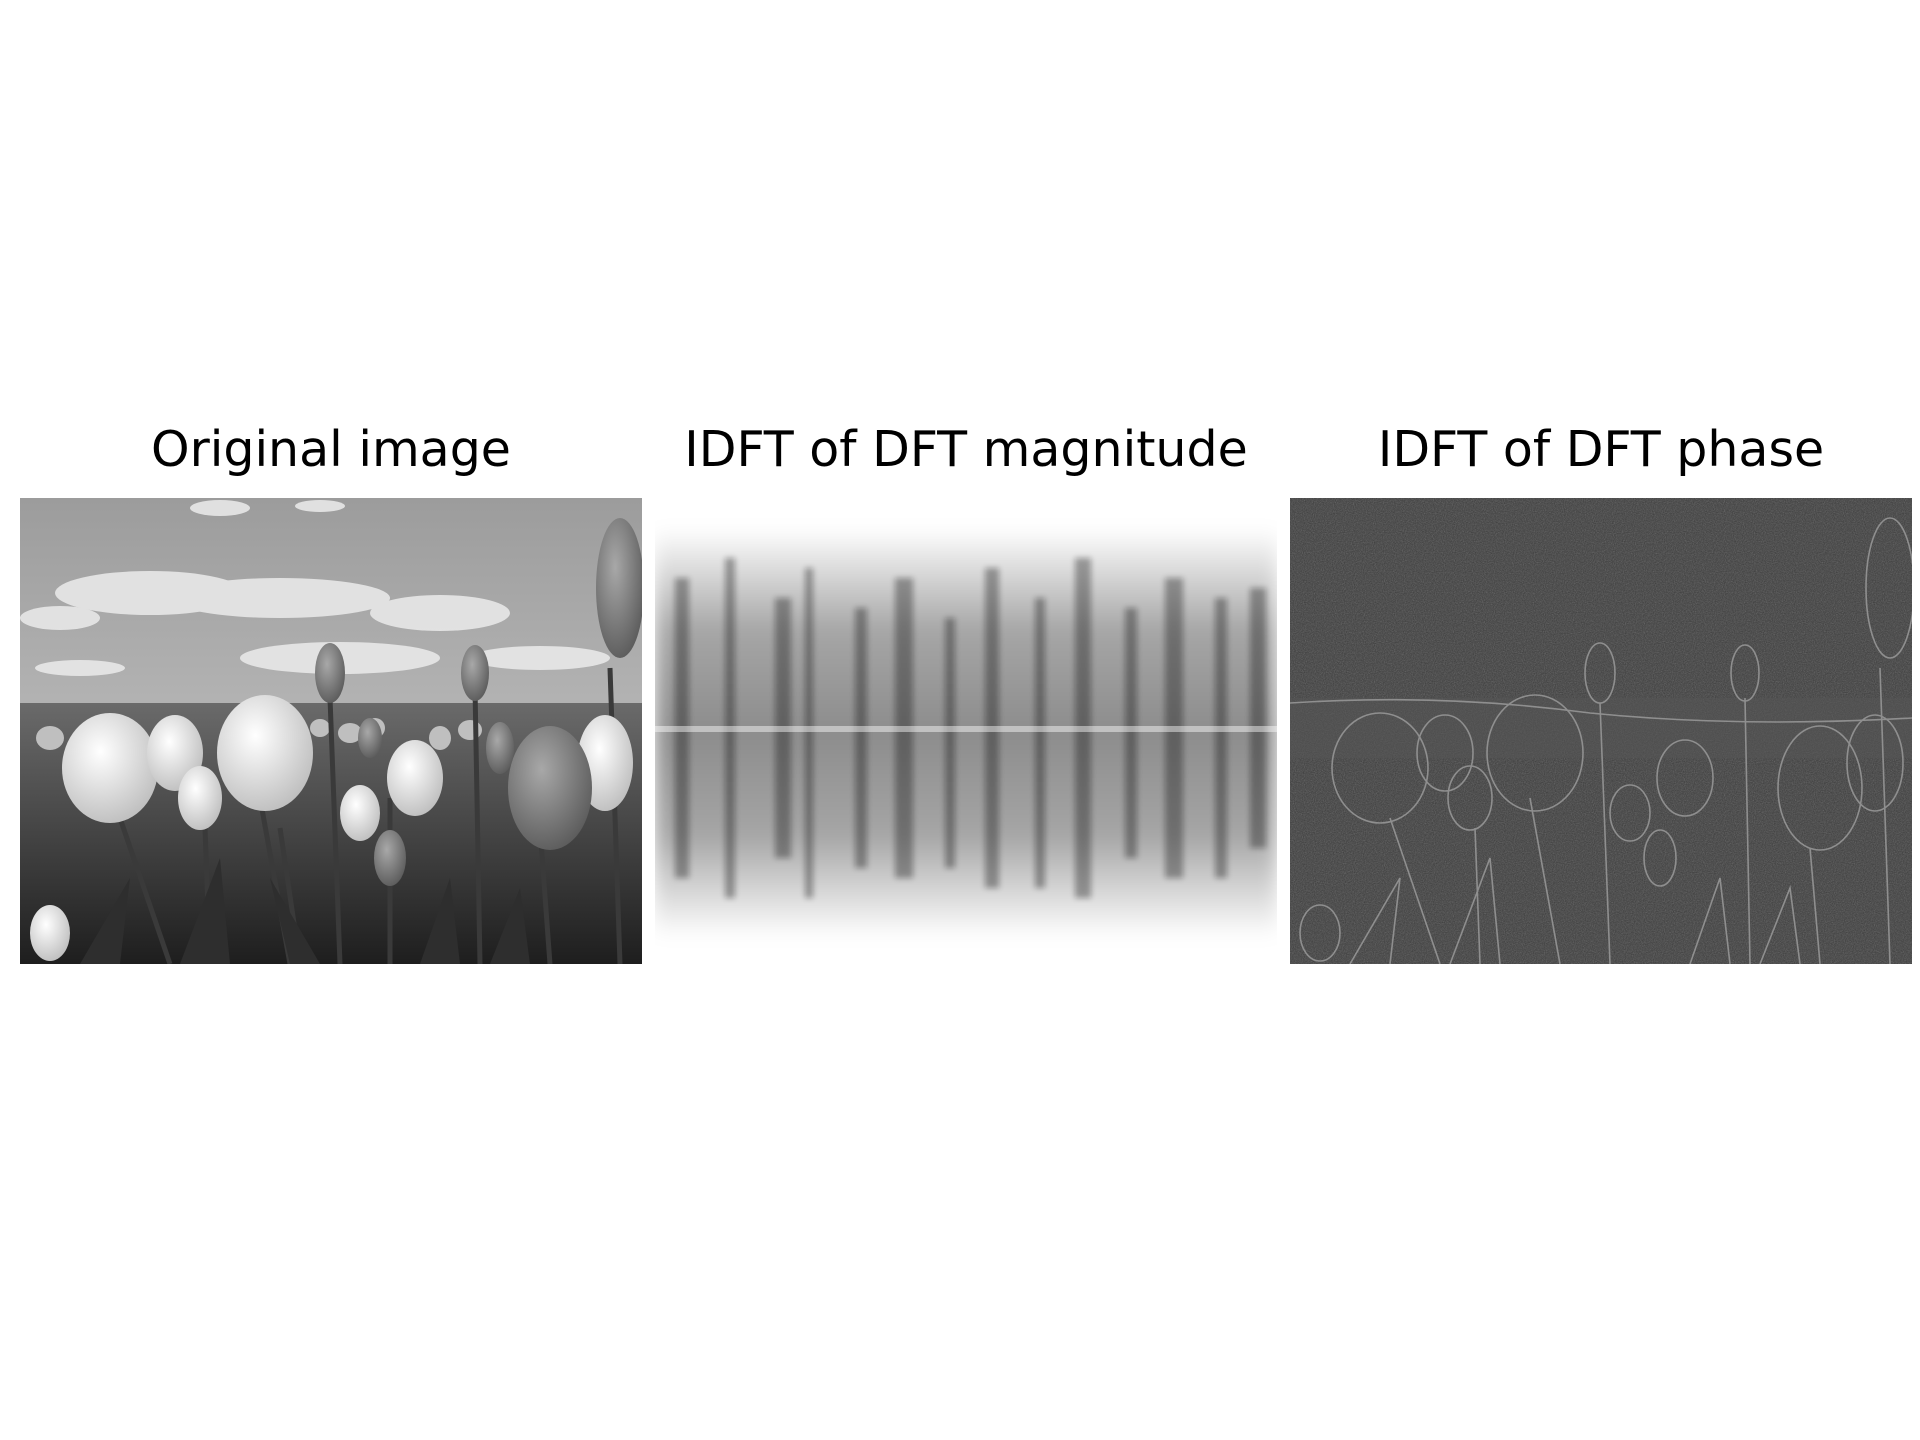 This screenshot has height=1440, width=1920. What do you see at coordinates (966, 449) in the screenshot?
I see `panel-title-magnitude: IDFT of DFT magnitude` at bounding box center [966, 449].